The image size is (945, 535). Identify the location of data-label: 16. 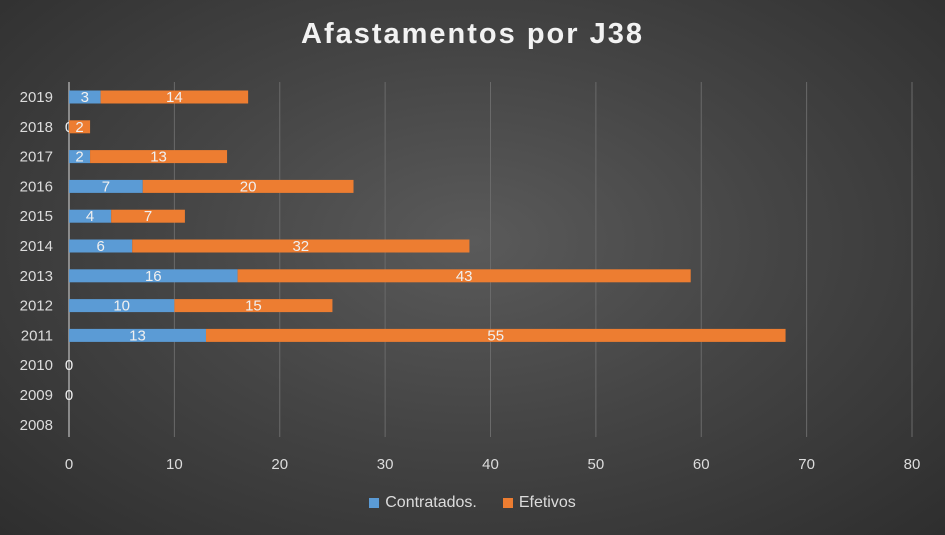
(153, 276).